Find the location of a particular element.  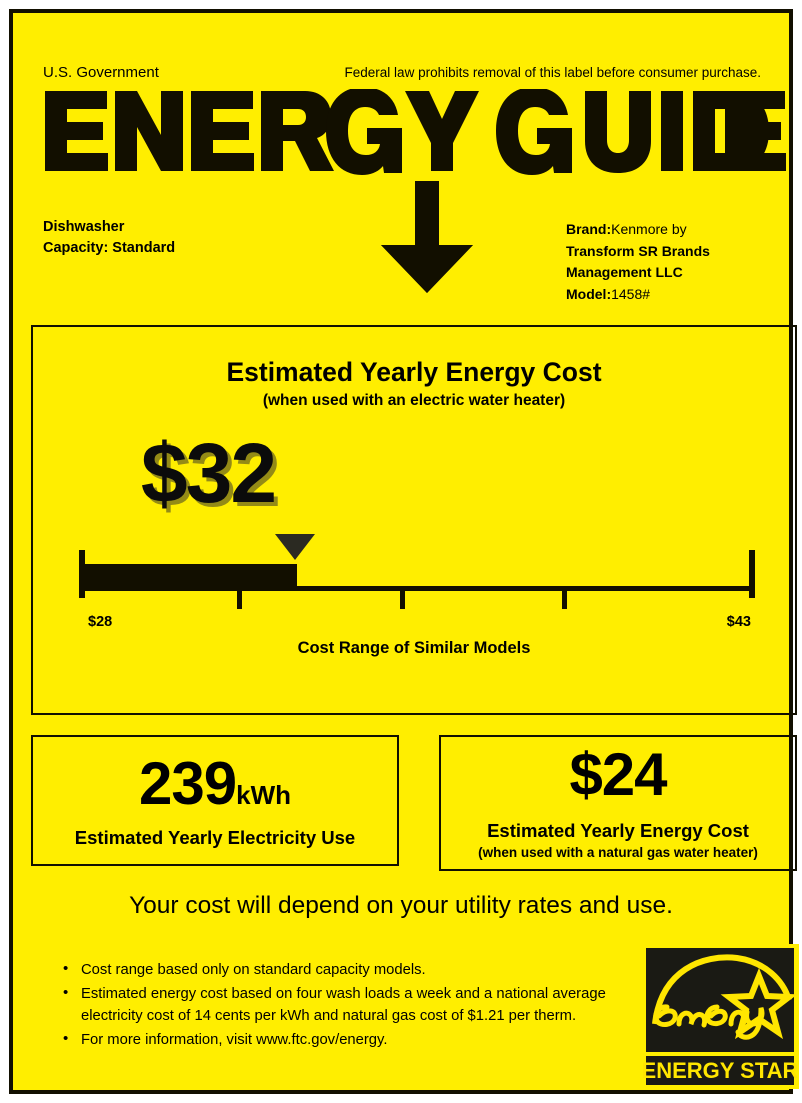

product-descriptors: Dishwasher Capacity: Standard is located at coordinates (109, 238).